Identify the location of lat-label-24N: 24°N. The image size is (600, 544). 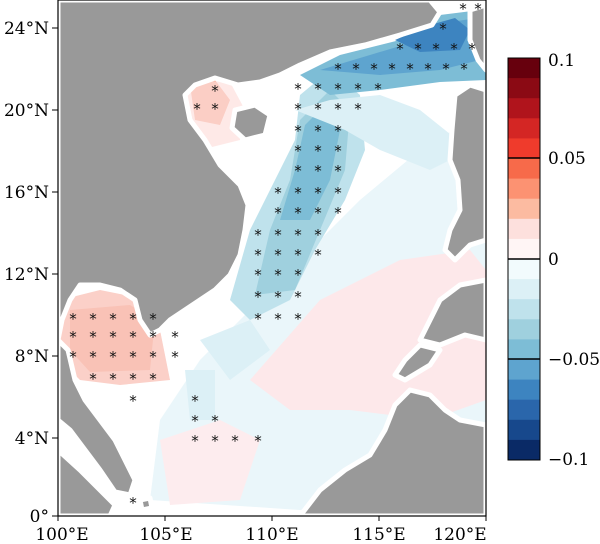
(26, 29).